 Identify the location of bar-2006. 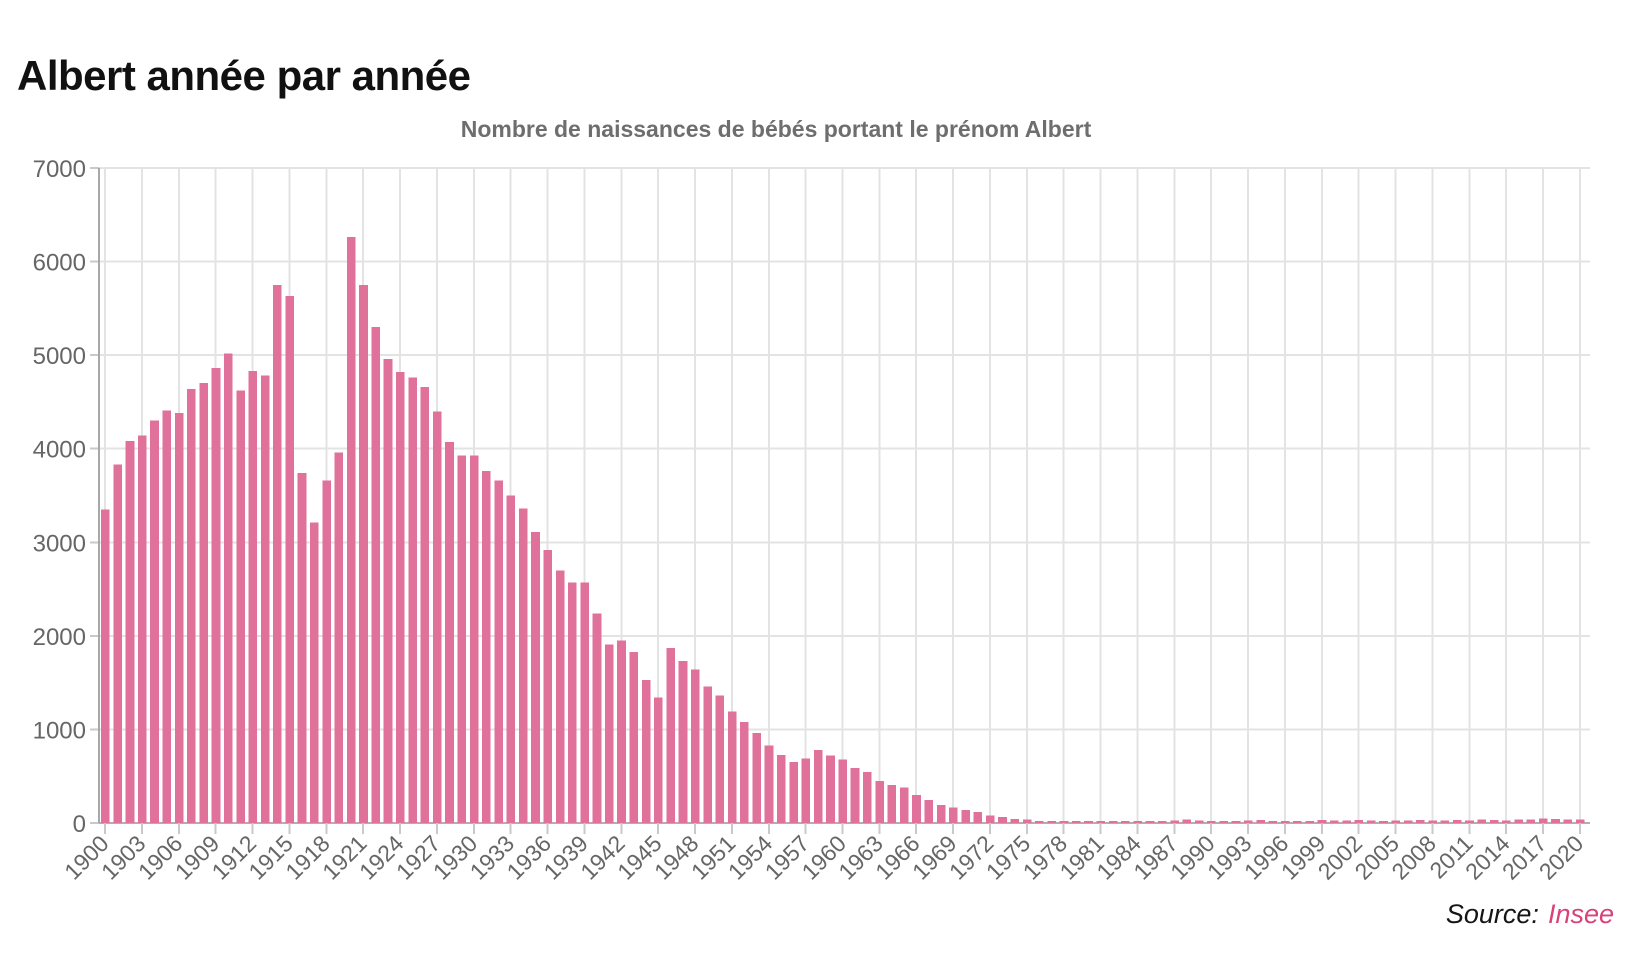
(1408, 821).